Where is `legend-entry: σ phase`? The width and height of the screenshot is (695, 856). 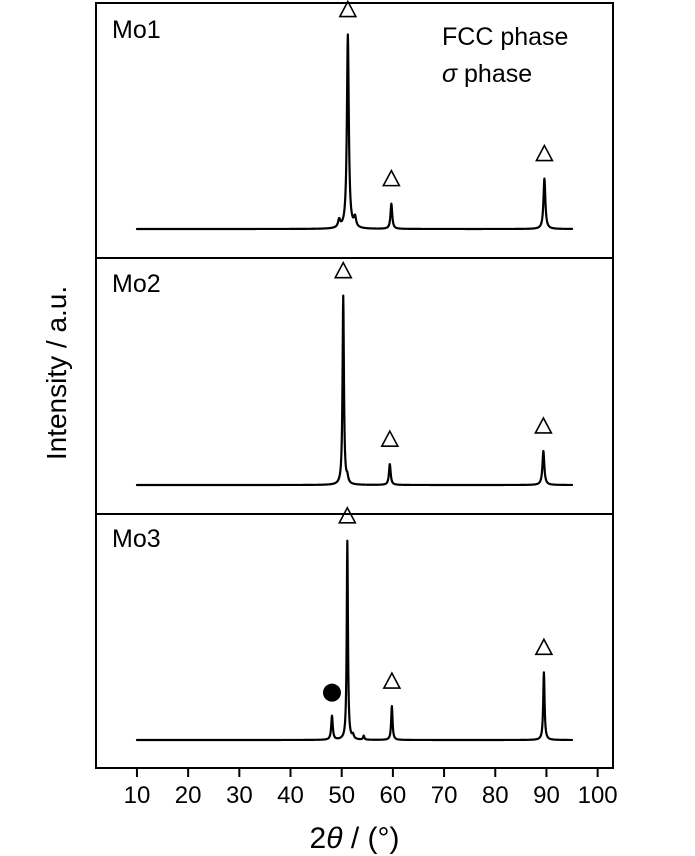 legend-entry: σ phase is located at coordinates (487, 74).